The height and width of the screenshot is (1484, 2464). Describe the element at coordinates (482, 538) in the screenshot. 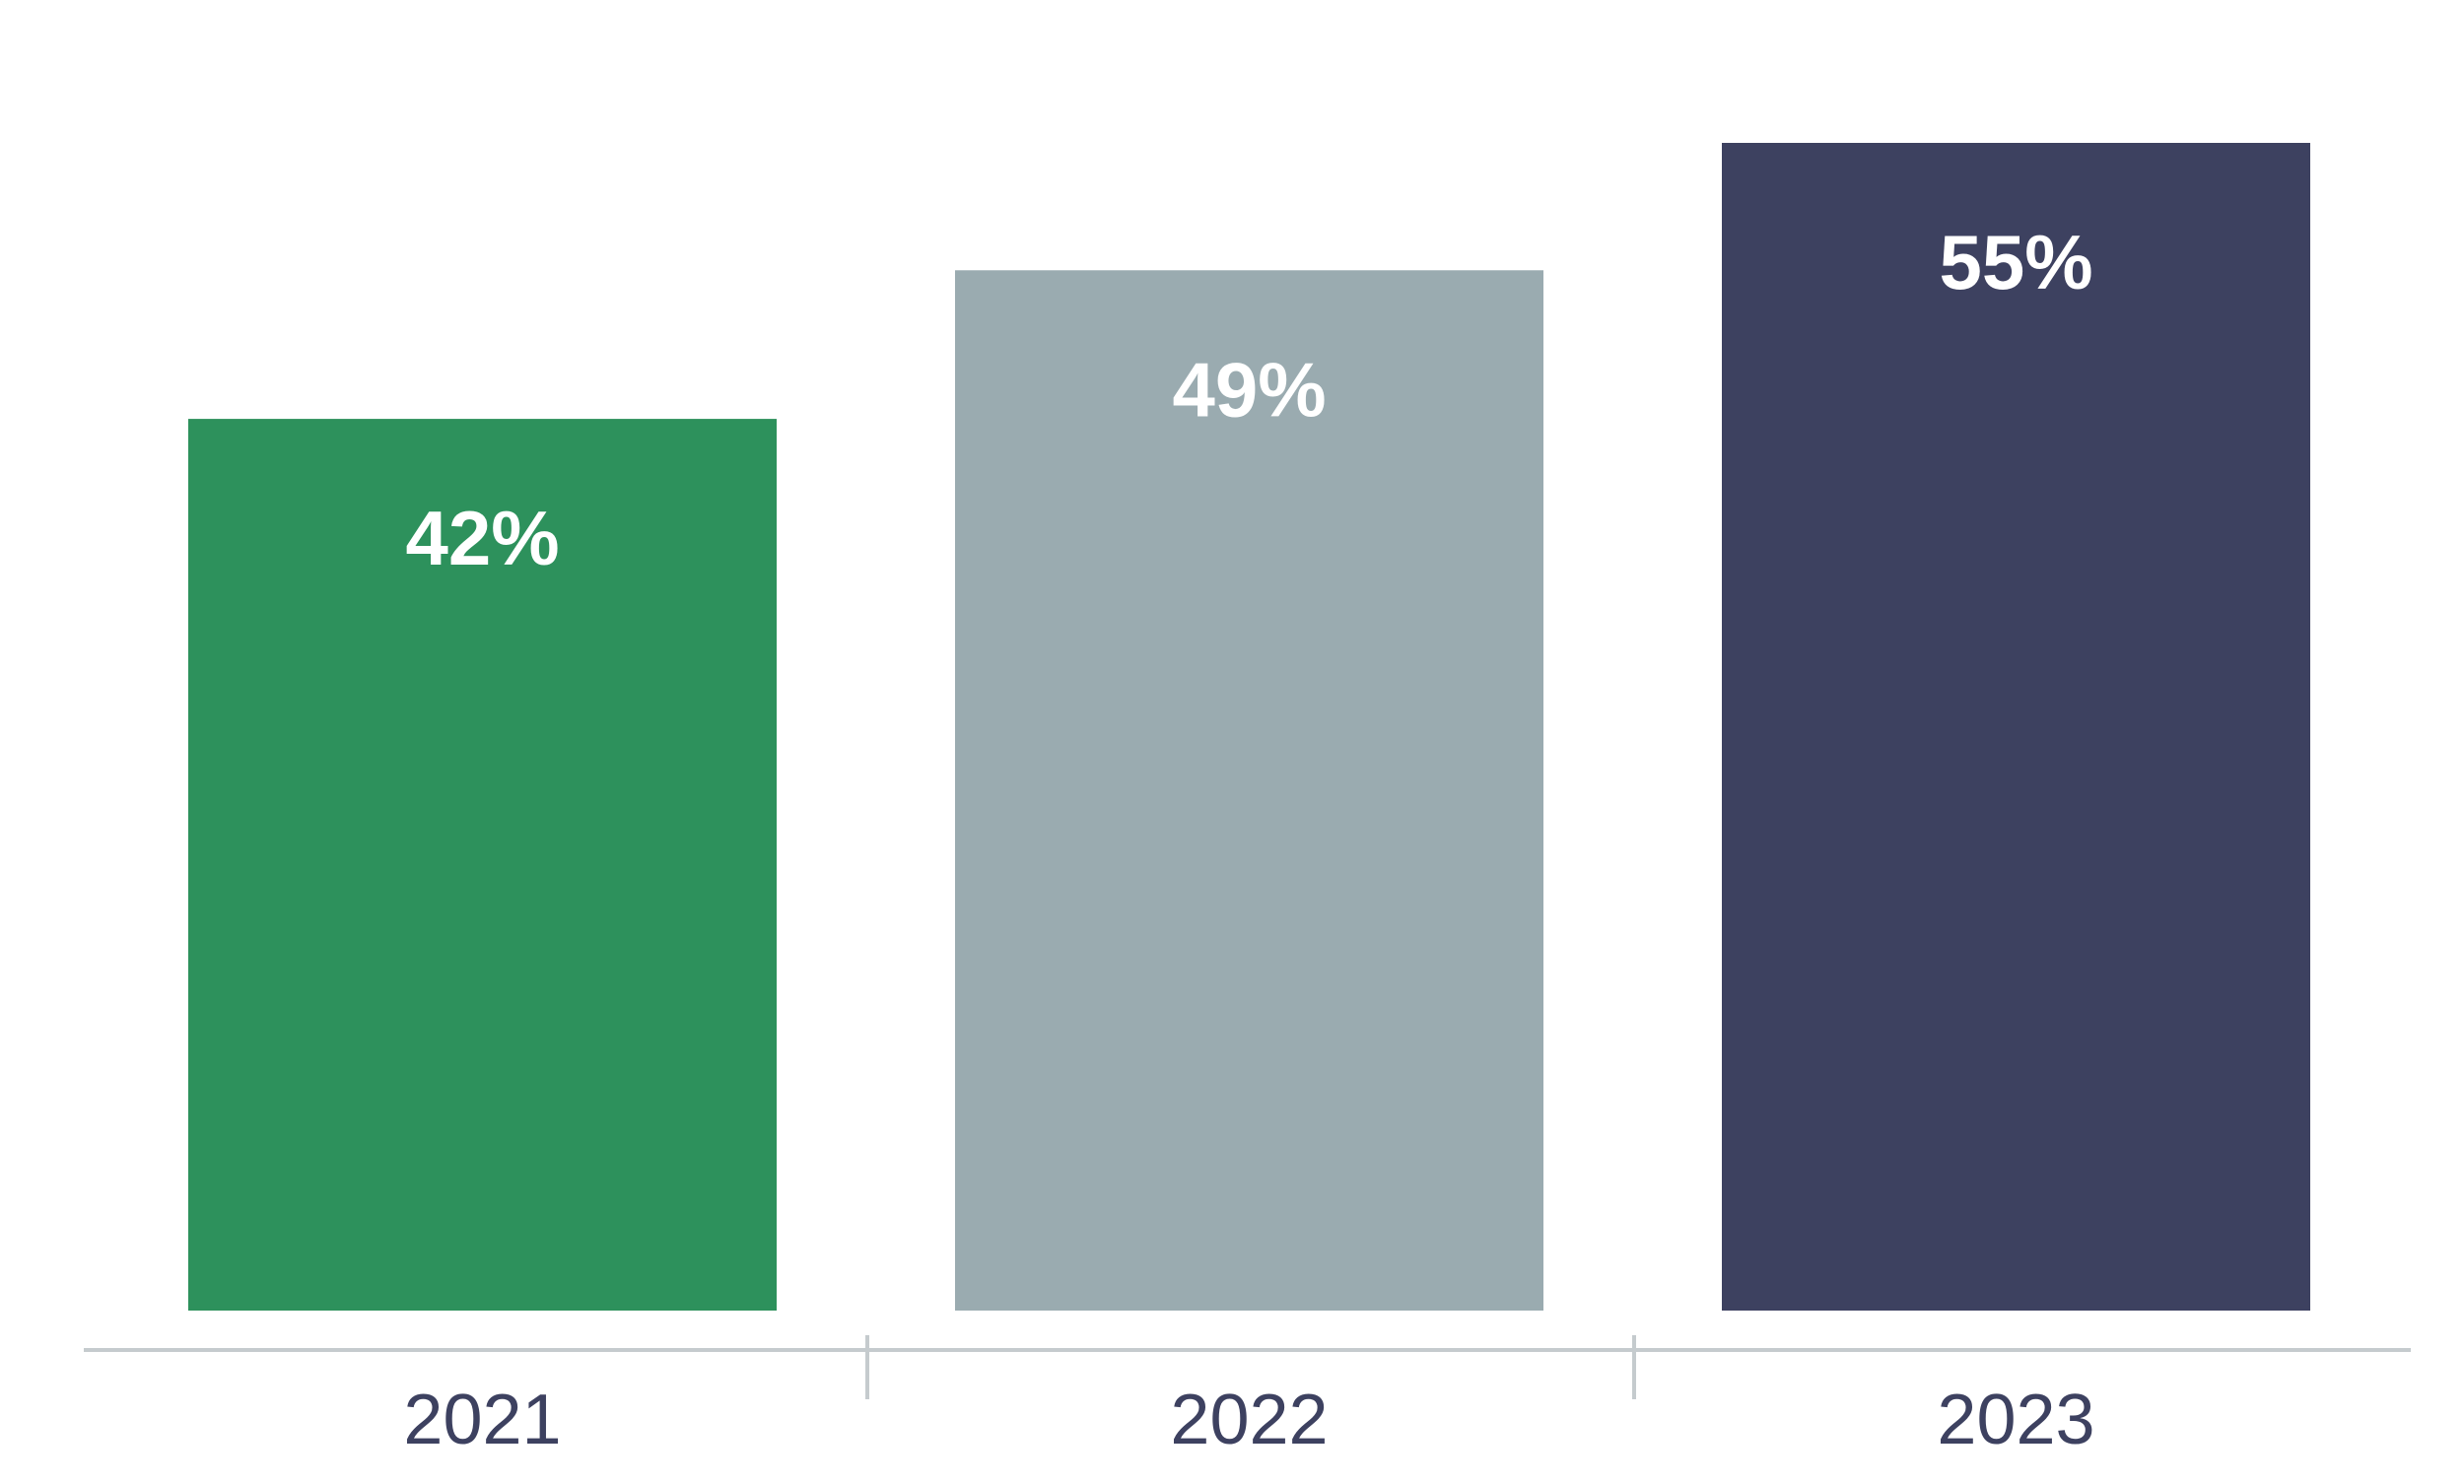

I see `bar-value-label: 42%` at that location.